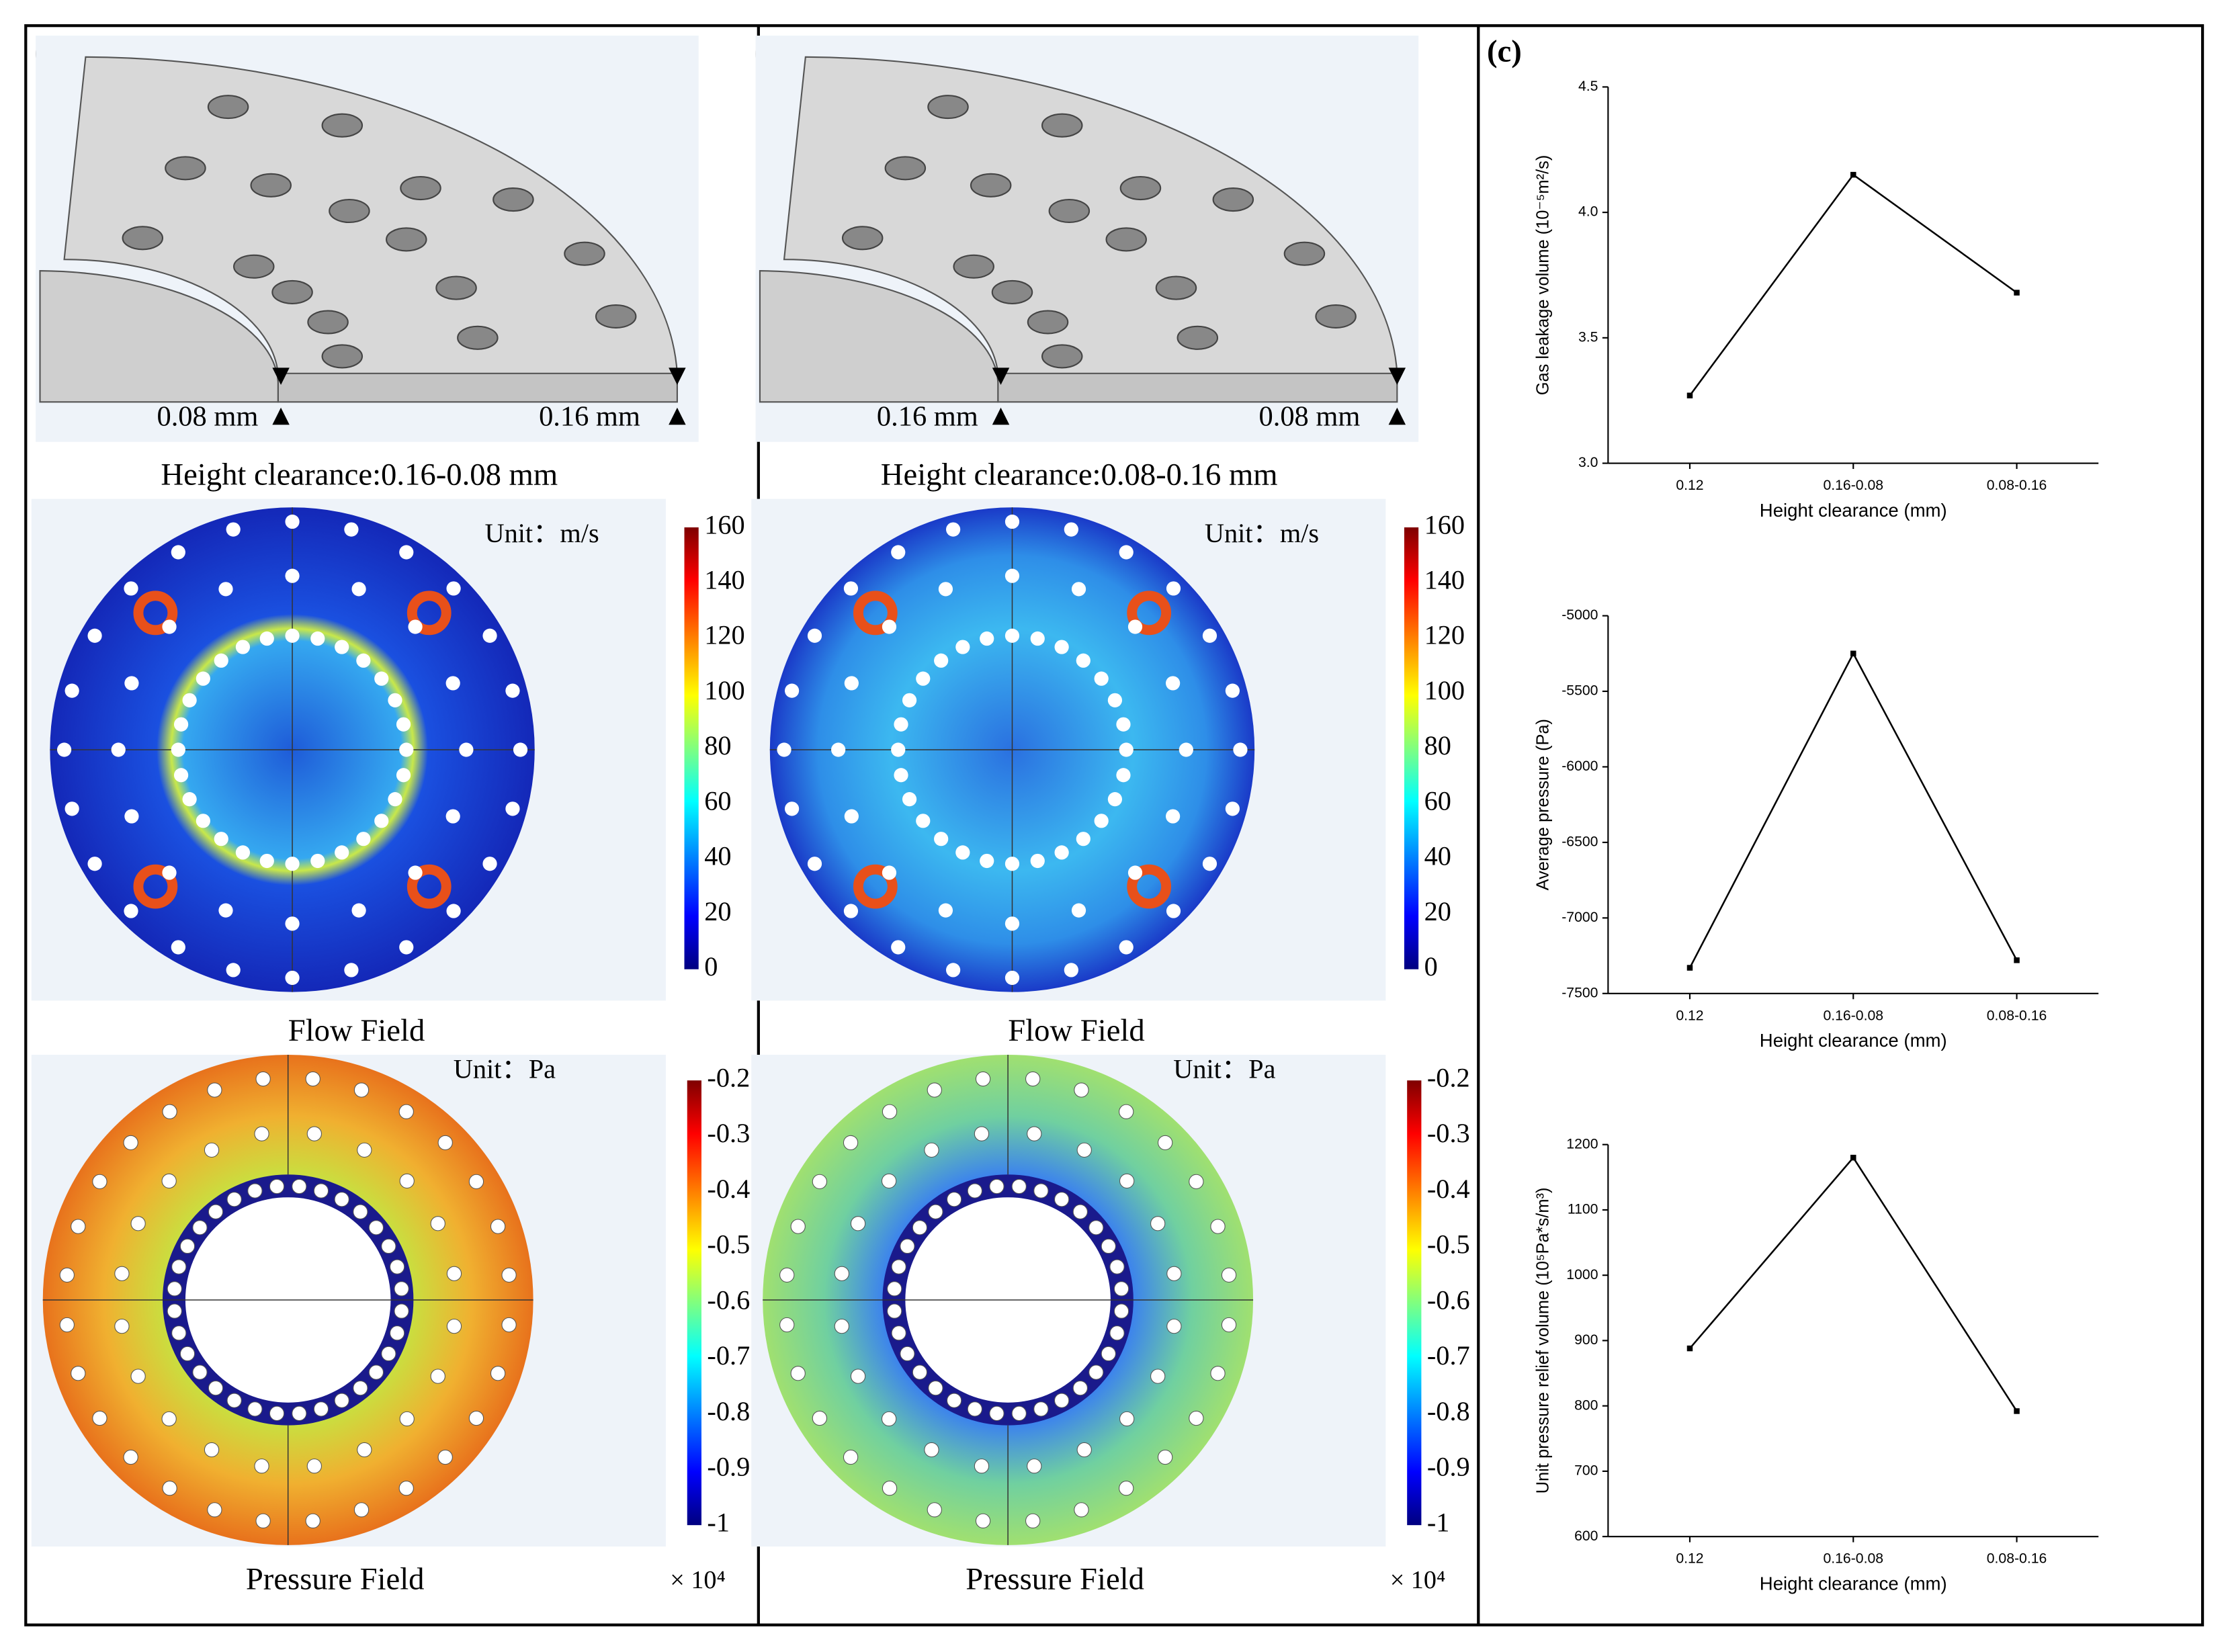  What do you see at coordinates (717, 856) in the screenshot?
I see `colorbar-tick-label: 40` at bounding box center [717, 856].